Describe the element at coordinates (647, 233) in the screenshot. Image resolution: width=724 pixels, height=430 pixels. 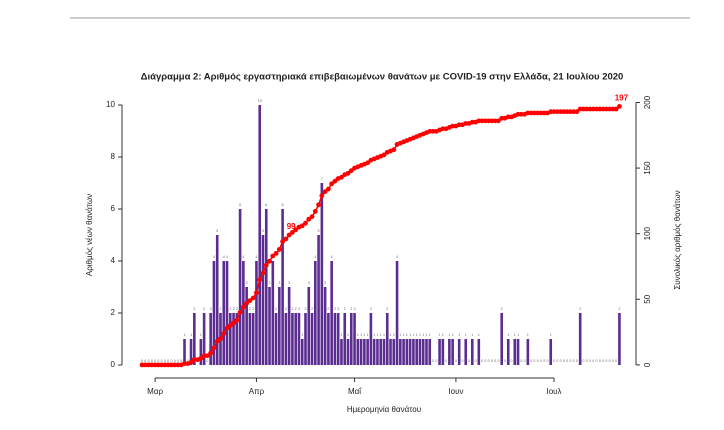
I see `y2-tick-label: 100` at that location.